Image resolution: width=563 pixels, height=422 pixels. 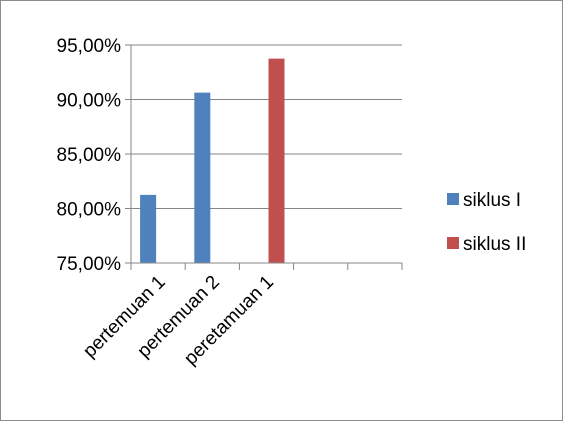 I want to click on y-tick-label: 85,00%, so click(x=89, y=155).